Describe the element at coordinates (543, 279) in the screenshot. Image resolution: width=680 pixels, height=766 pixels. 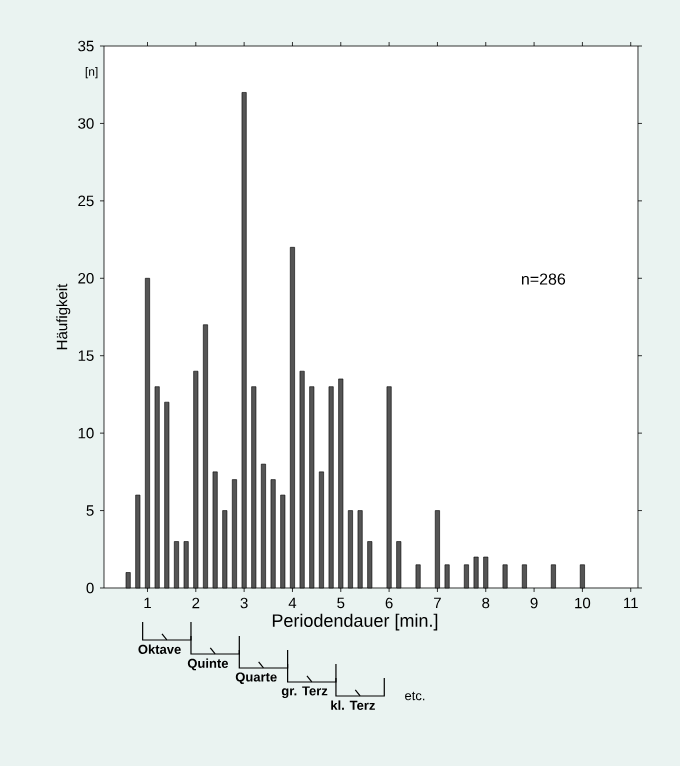
I see `annotation: n=286` at that location.